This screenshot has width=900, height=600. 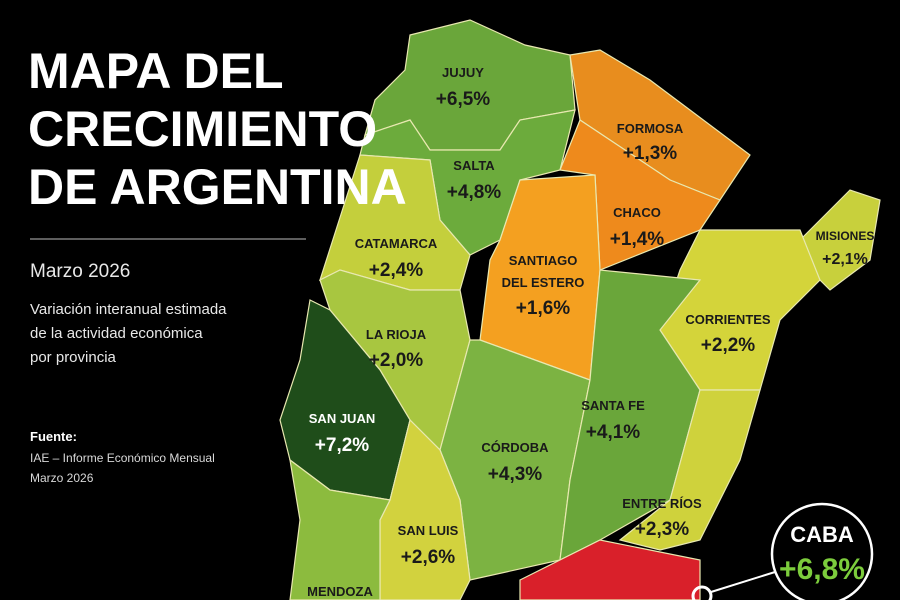 I want to click on province-name: DEL ESTERO, so click(x=543, y=282).